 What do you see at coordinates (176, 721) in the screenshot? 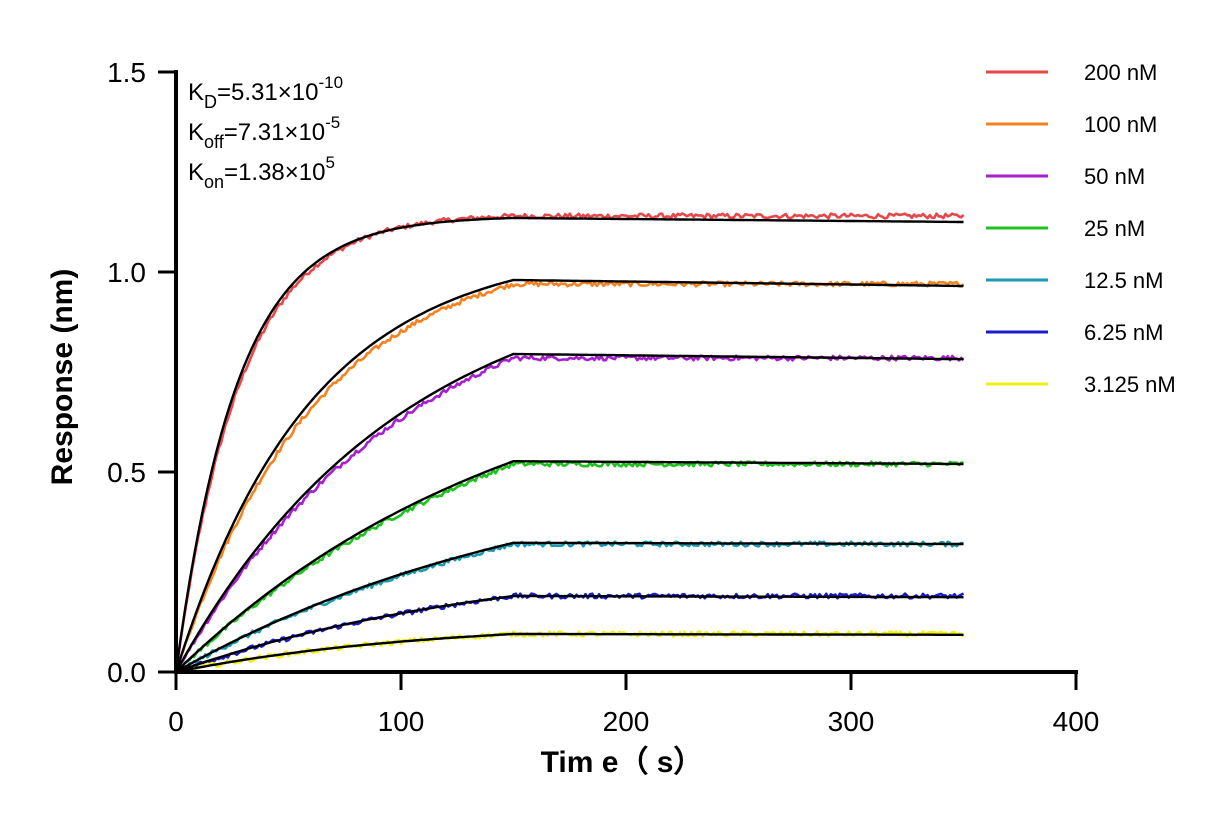
I see `x-tick-label: 0` at bounding box center [176, 721].